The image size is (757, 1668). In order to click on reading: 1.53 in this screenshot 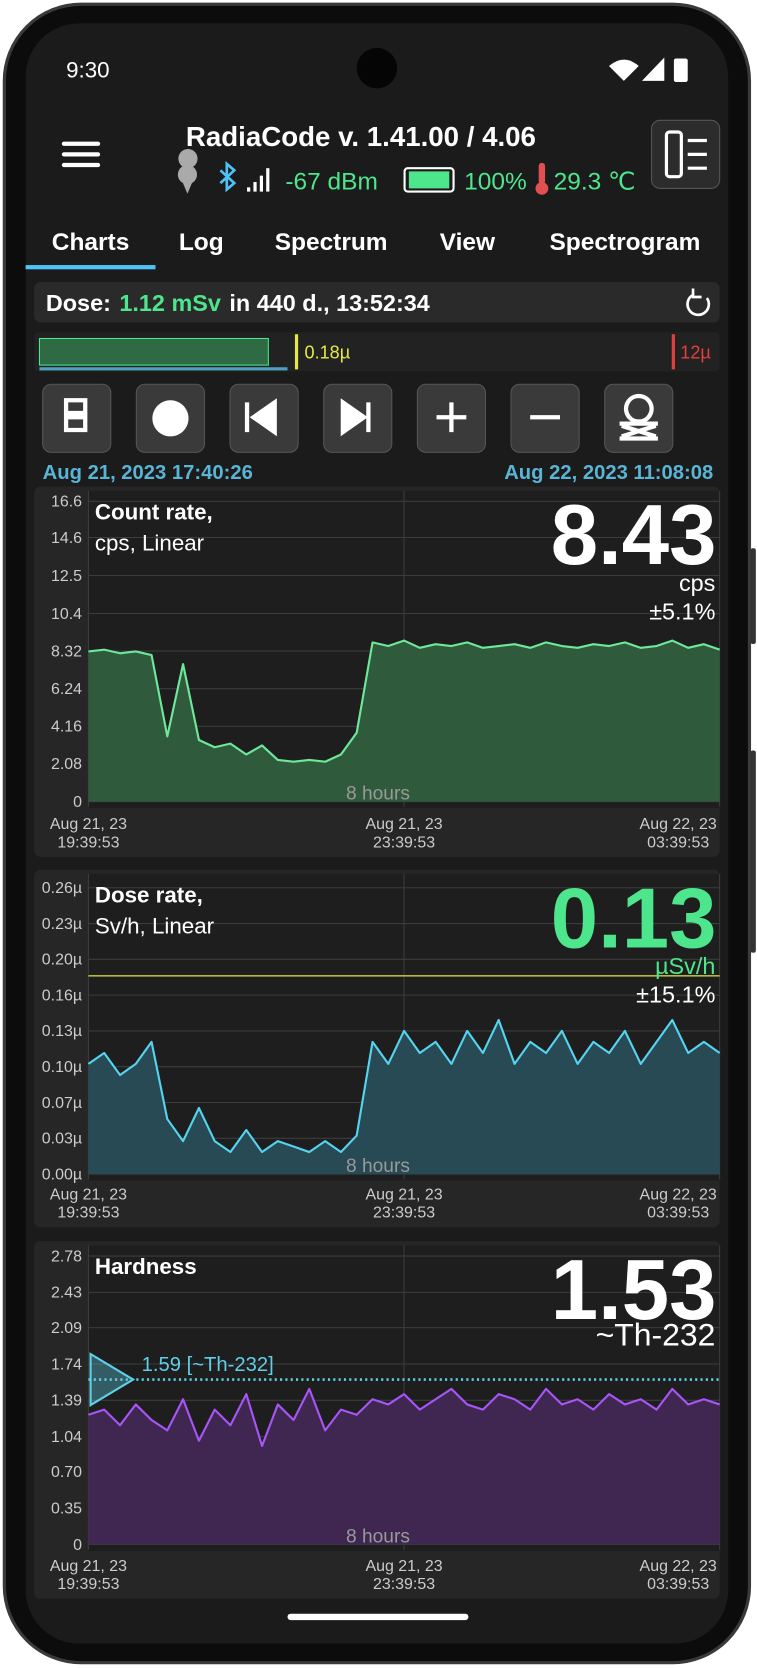, I will do `click(634, 1290)`.